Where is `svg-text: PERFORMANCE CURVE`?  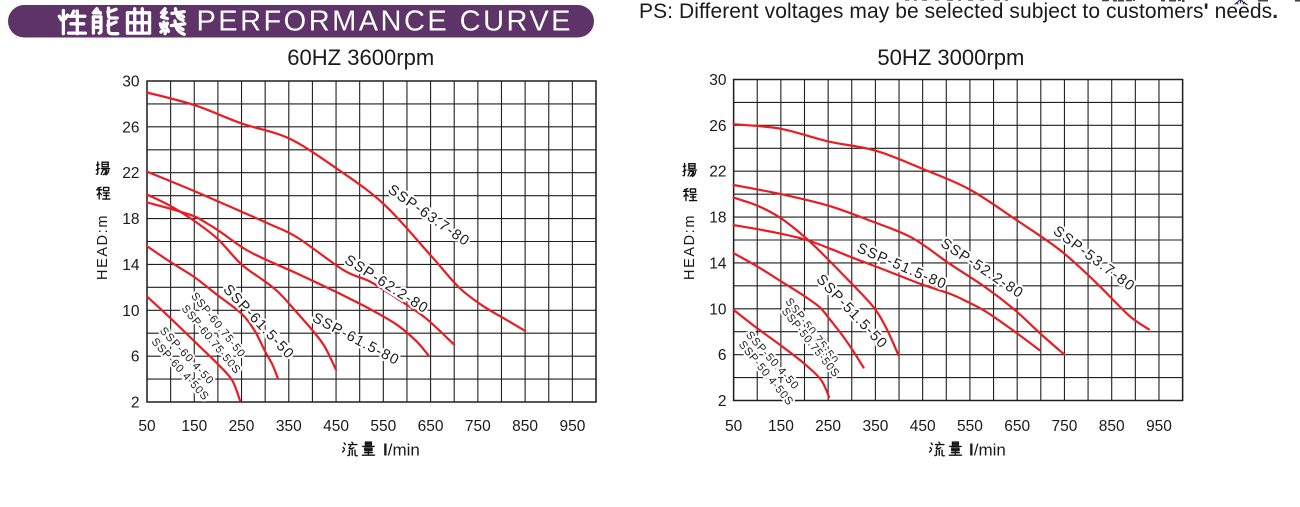 svg-text: PERFORMANCE CURVE is located at coordinates (384, 22).